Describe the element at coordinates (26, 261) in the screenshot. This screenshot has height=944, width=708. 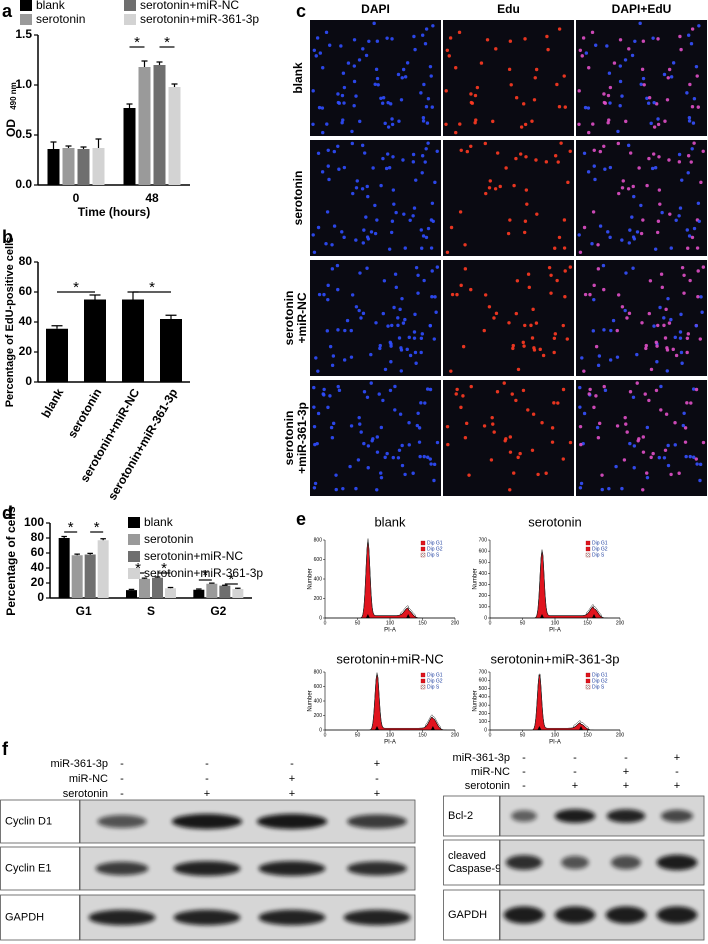
I see `y-tick-label: 80` at that location.